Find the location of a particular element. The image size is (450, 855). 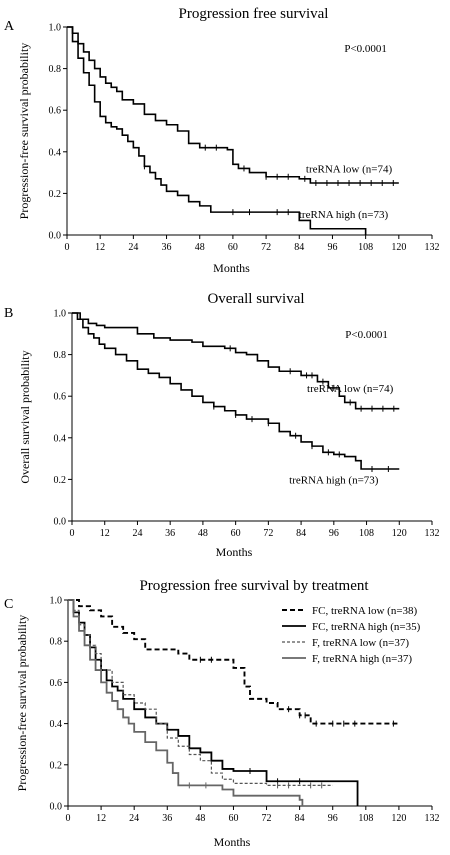

panel-label: A is located at coordinates (9, 26).